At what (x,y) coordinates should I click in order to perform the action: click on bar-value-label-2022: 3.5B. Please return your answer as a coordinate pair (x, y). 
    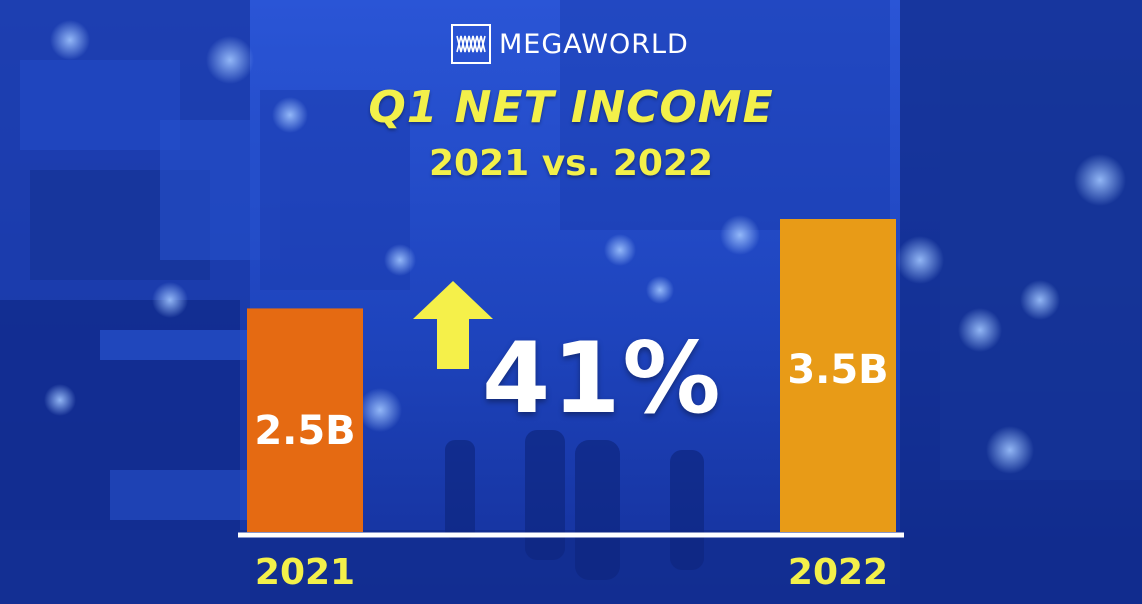
    Looking at the image, I should click on (837, 370).